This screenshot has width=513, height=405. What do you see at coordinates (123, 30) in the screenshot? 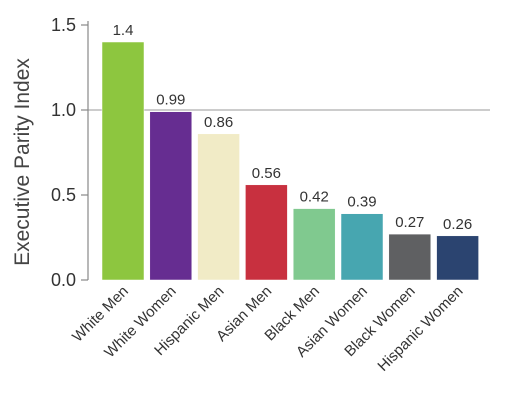
I see `data-label: 1.4` at bounding box center [123, 30].